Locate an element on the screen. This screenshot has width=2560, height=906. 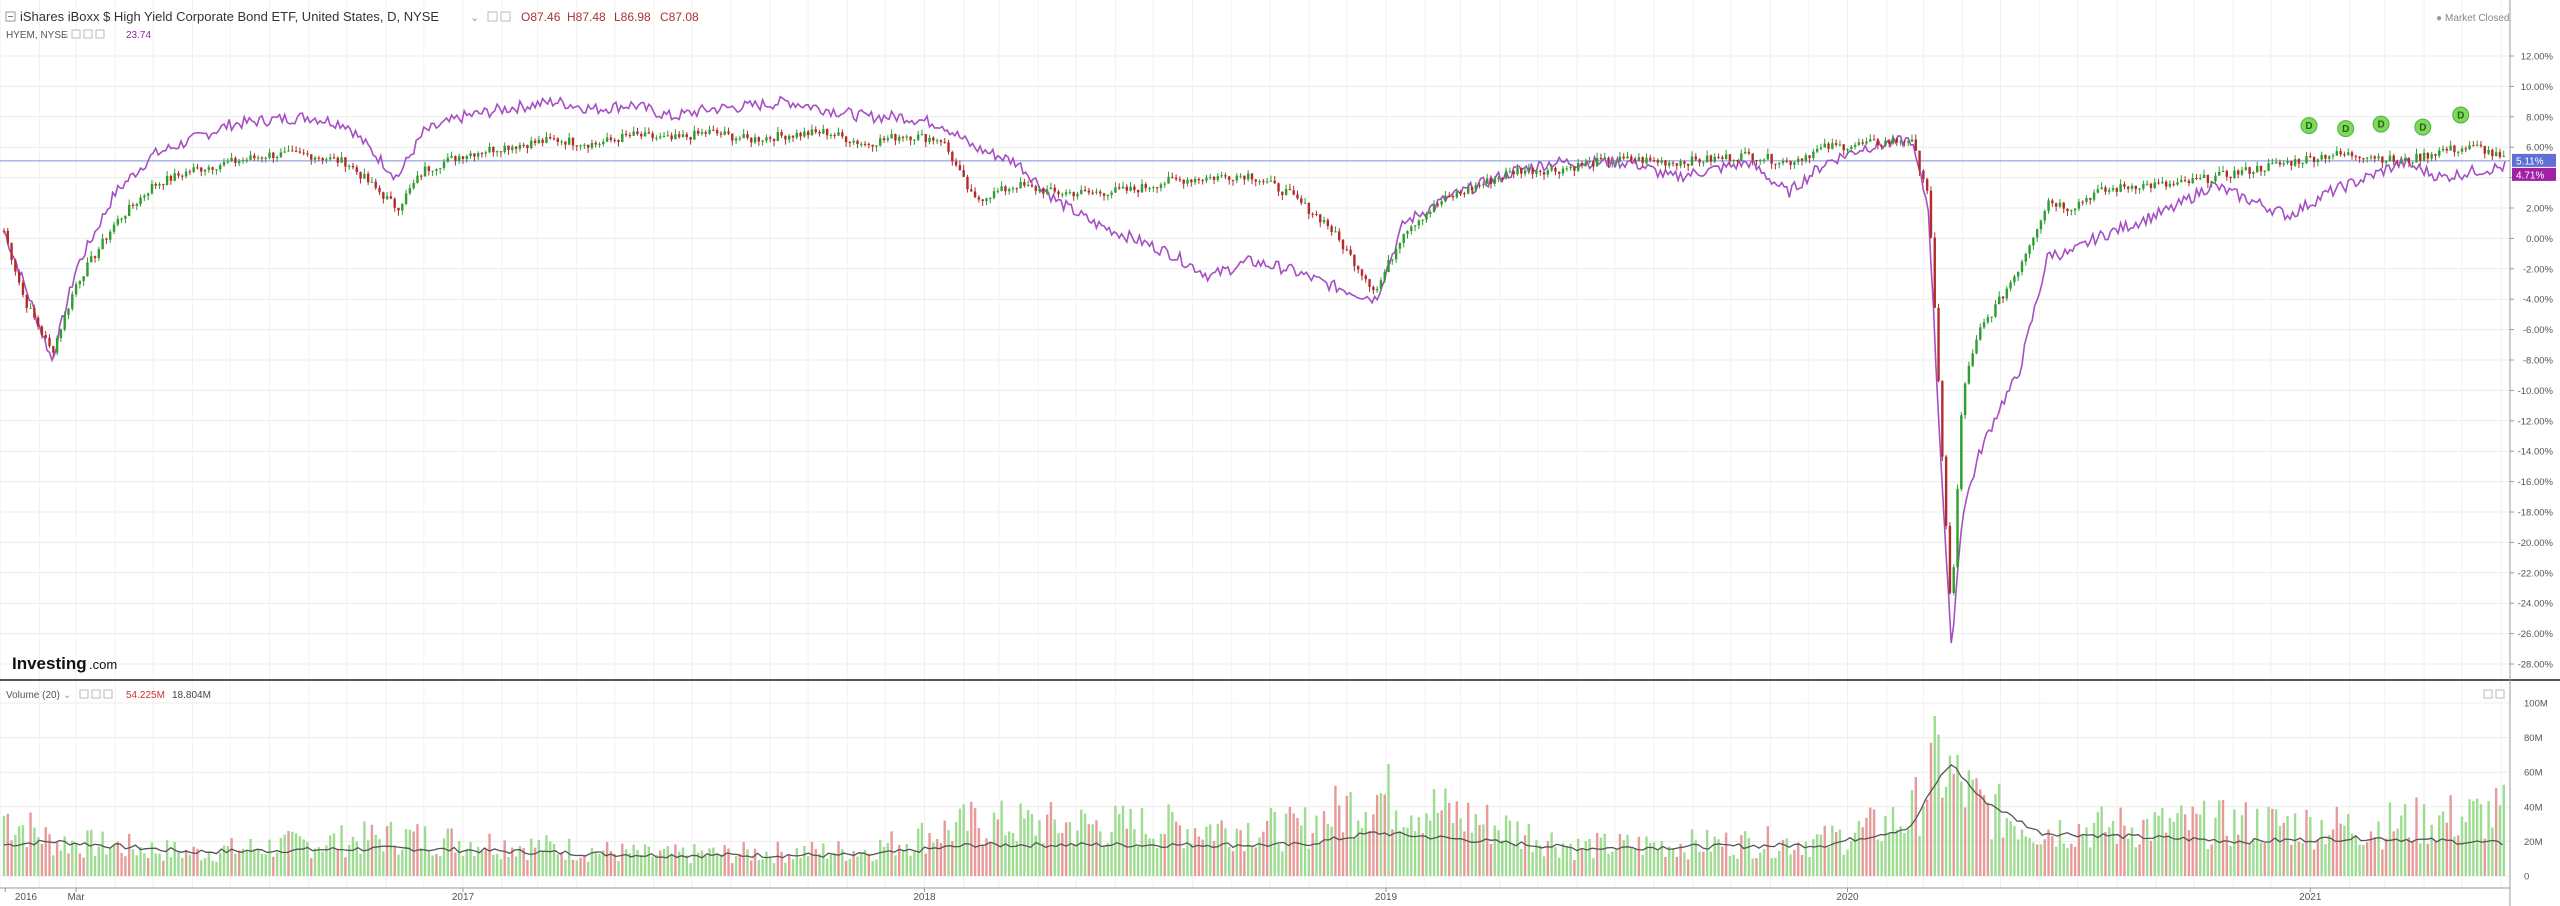
pane-up-icon is located at coordinates (2488, 694).